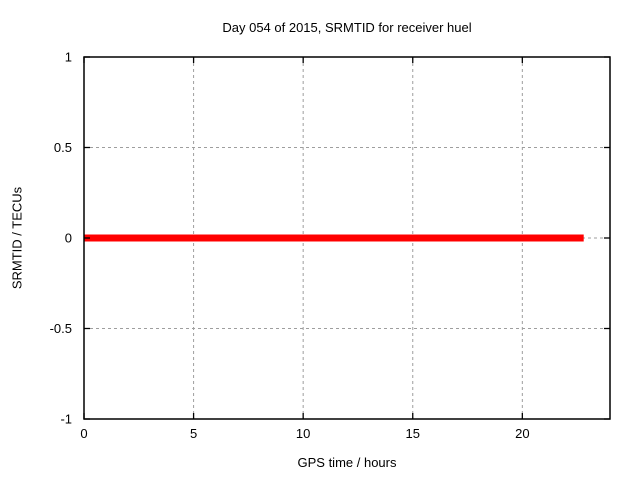  I want to click on y-tick-label: 0, so click(68, 238).